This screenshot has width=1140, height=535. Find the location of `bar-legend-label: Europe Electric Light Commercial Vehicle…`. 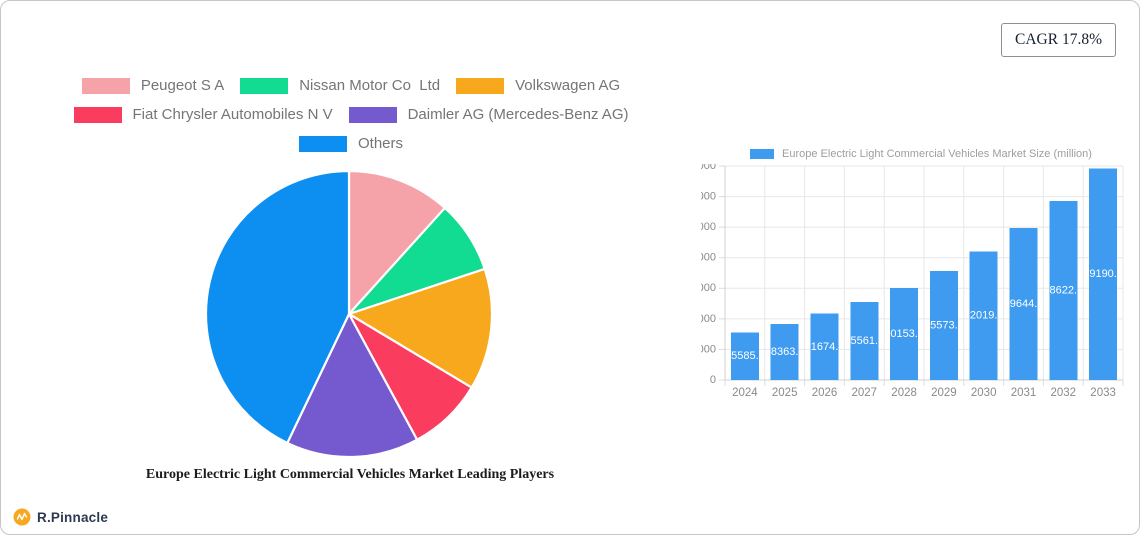

bar-legend-label: Europe Electric Light Commercial Vehicle… is located at coordinates (937, 154).